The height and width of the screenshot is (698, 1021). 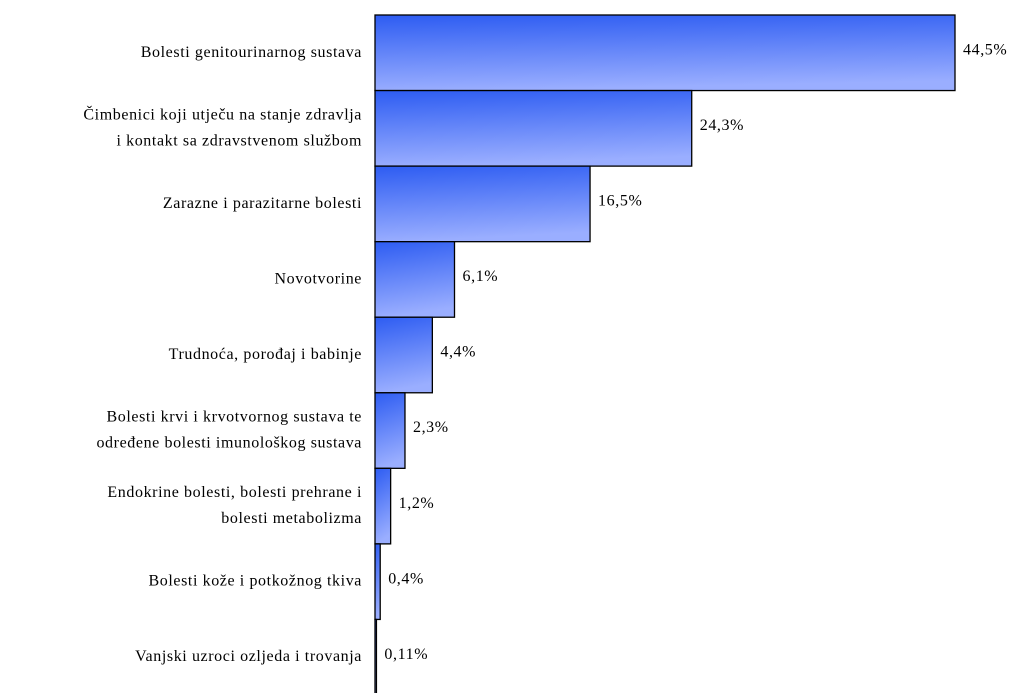 I want to click on category-label-line: Čimbenici koji utječu na stanje zdravlja, so click(x=222, y=113).